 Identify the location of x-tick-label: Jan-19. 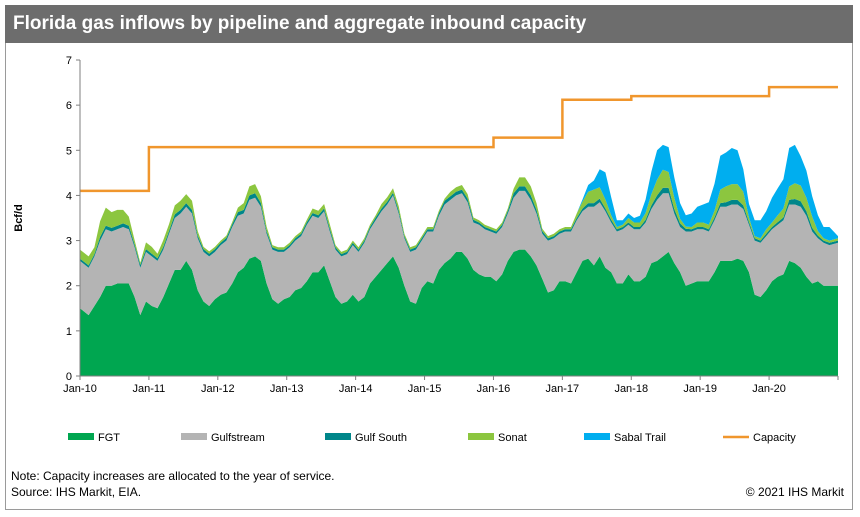
(700, 389).